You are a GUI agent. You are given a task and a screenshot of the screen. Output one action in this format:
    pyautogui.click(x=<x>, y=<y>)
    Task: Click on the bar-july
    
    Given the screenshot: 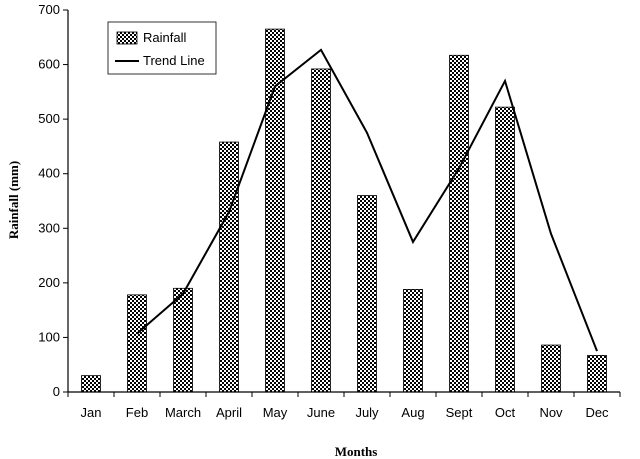 What is the action you would take?
    pyautogui.click(x=367, y=294)
    